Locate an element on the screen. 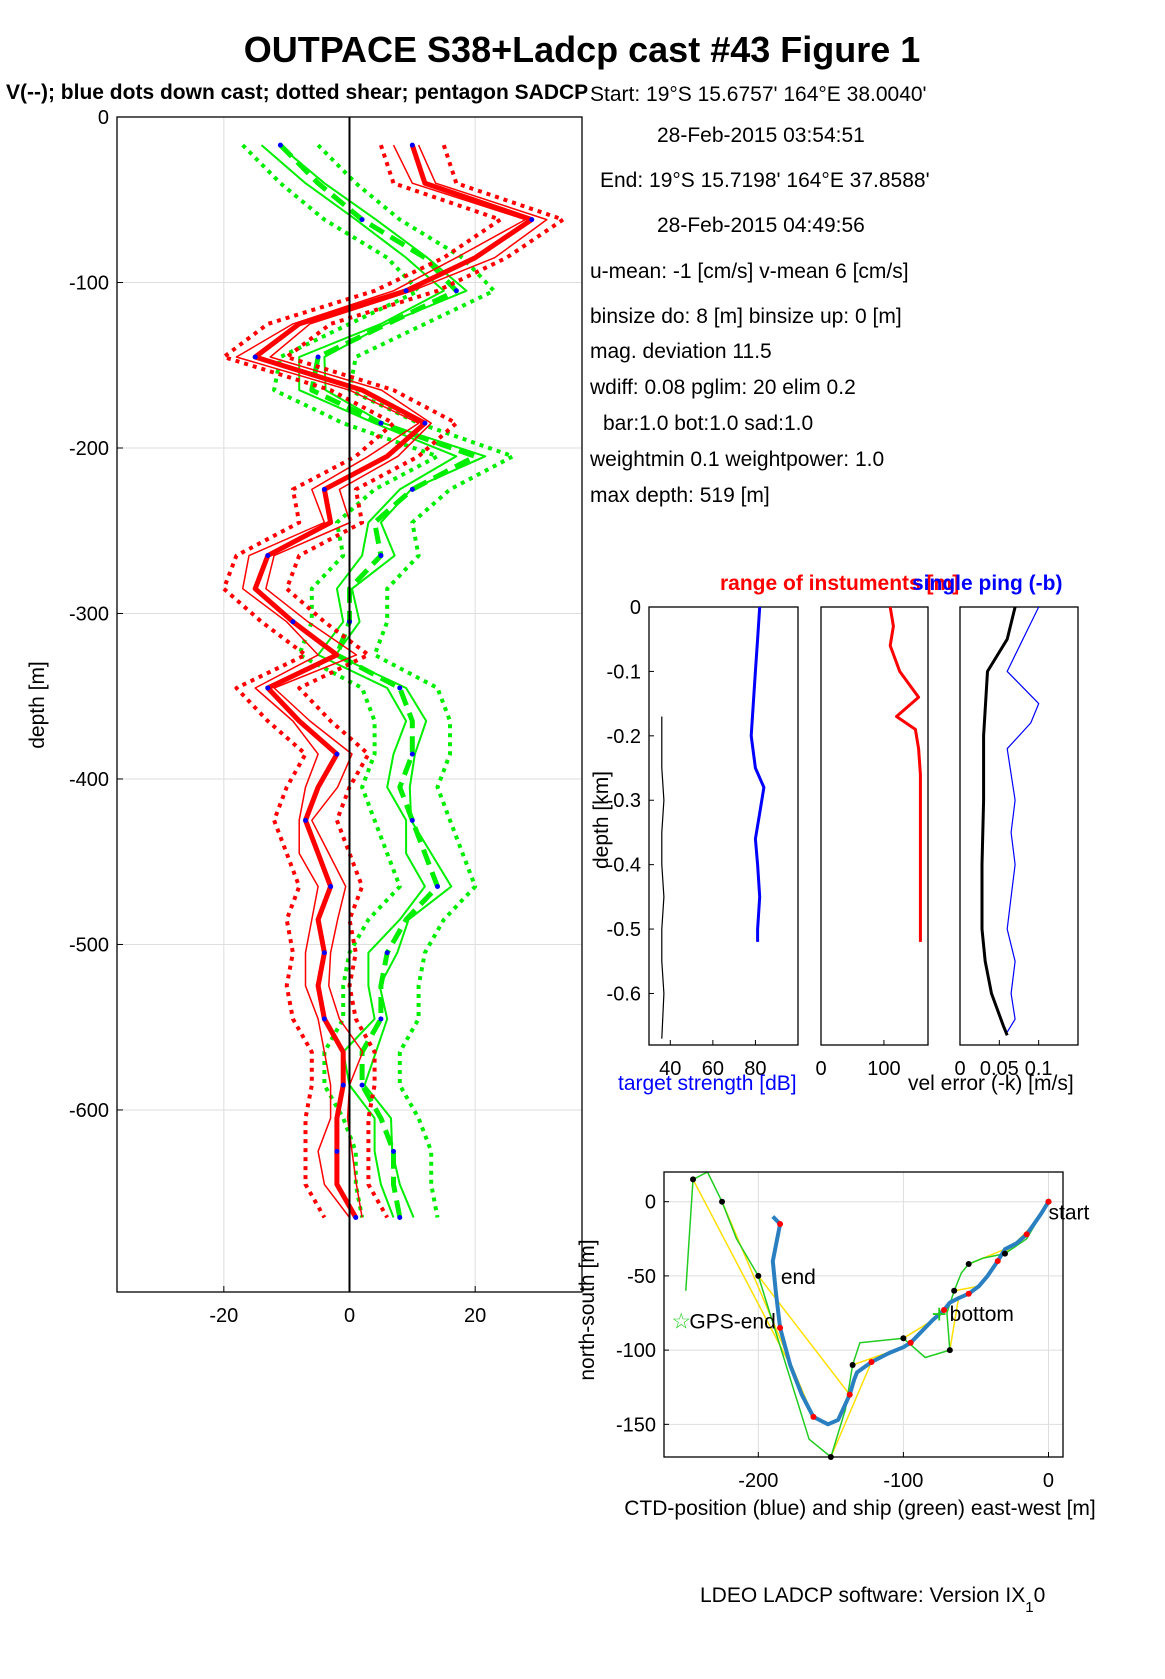 The height and width of the screenshot is (1679, 1165). v-shear-upper is located at coordinates (340, 680).